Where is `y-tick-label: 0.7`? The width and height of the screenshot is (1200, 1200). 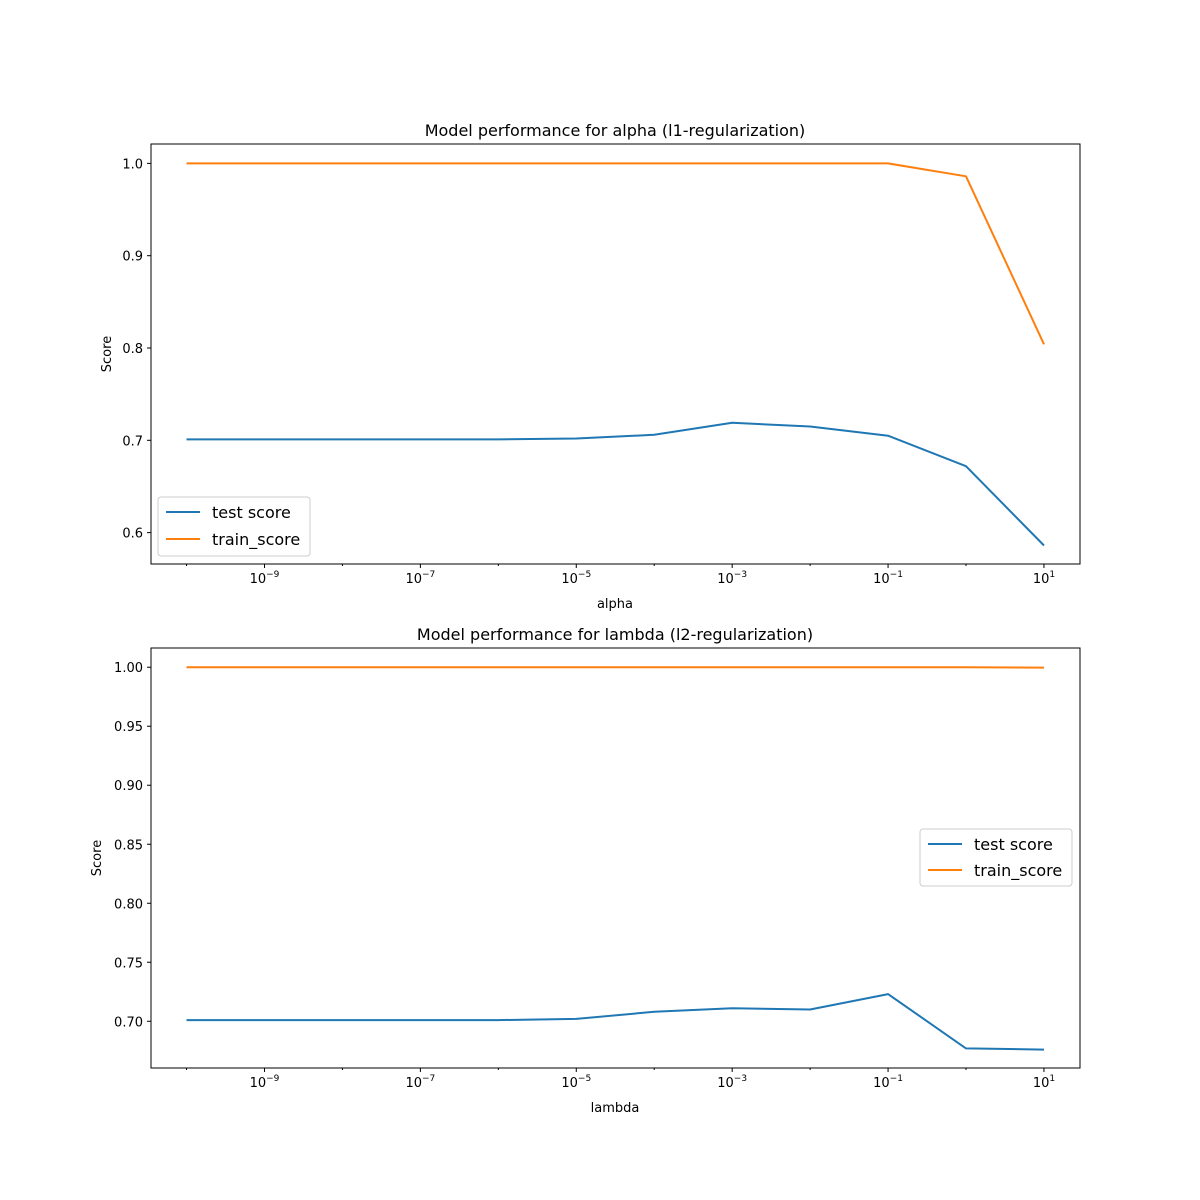
y-tick-label: 0.7 is located at coordinates (132, 441).